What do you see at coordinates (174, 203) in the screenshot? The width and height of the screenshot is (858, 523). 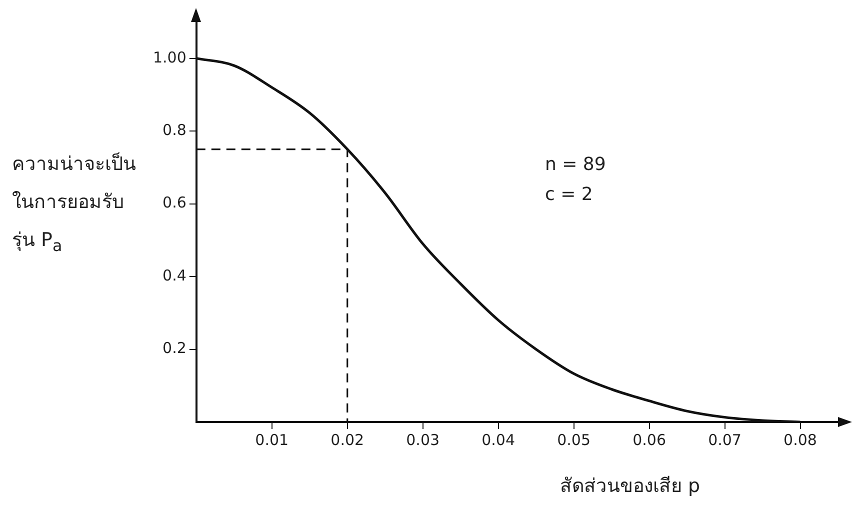 I see `y-tick-label: 0.6` at bounding box center [174, 203].